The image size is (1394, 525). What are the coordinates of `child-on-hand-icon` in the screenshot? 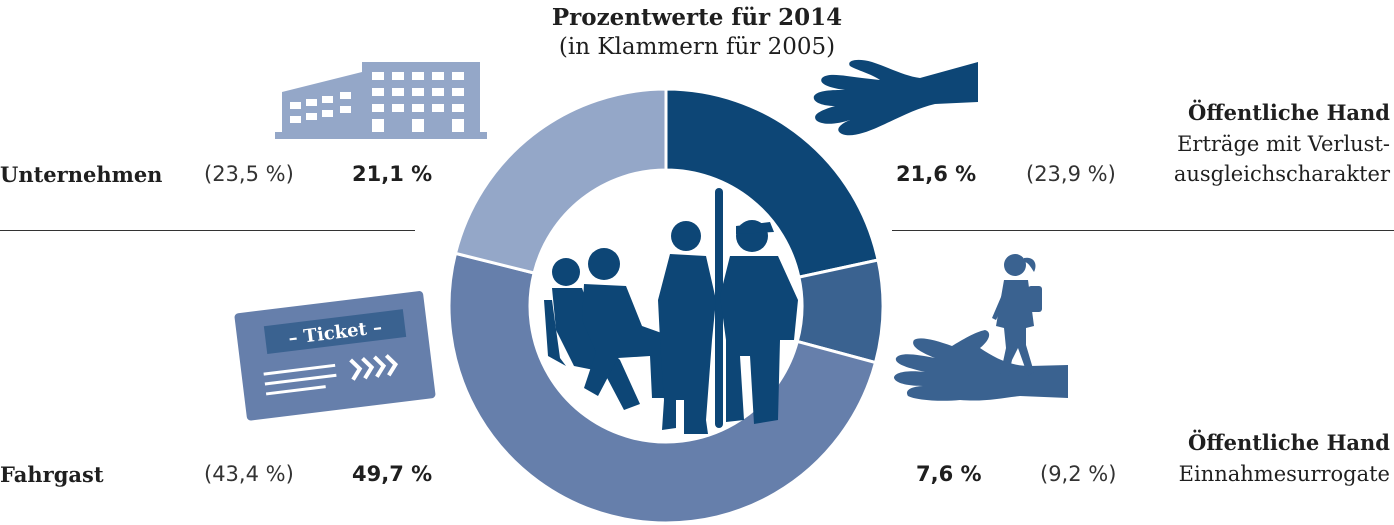 It's located at (981, 327).